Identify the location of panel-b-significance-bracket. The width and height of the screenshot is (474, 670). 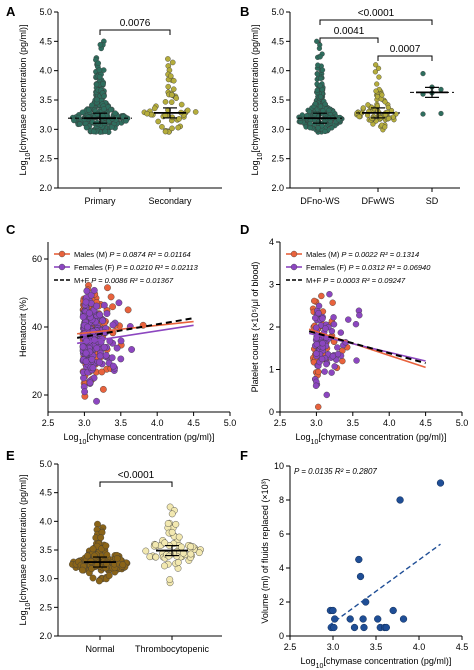
(349, 40).